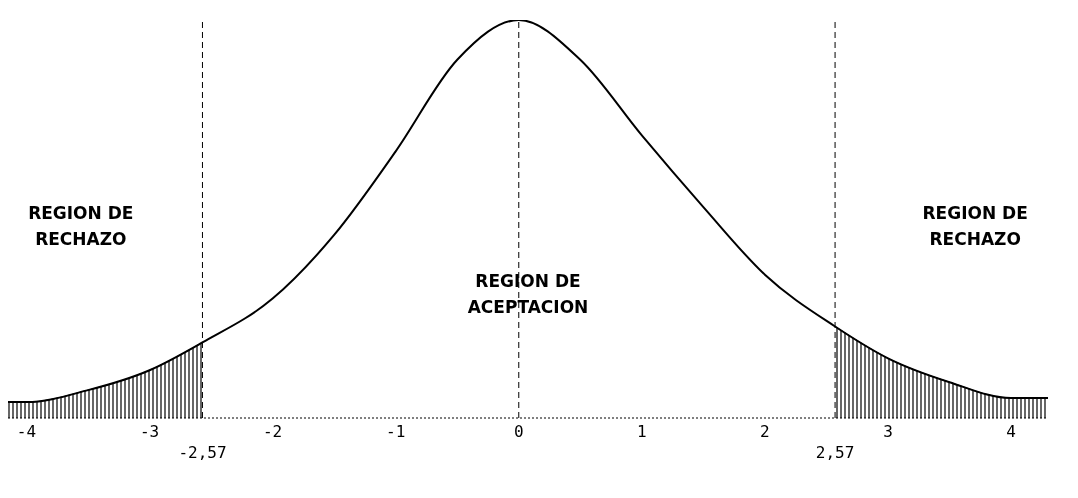 Image resolution: width=1078 pixels, height=498 pixels. I want to click on x-tick-label: -2, so click(272, 432).